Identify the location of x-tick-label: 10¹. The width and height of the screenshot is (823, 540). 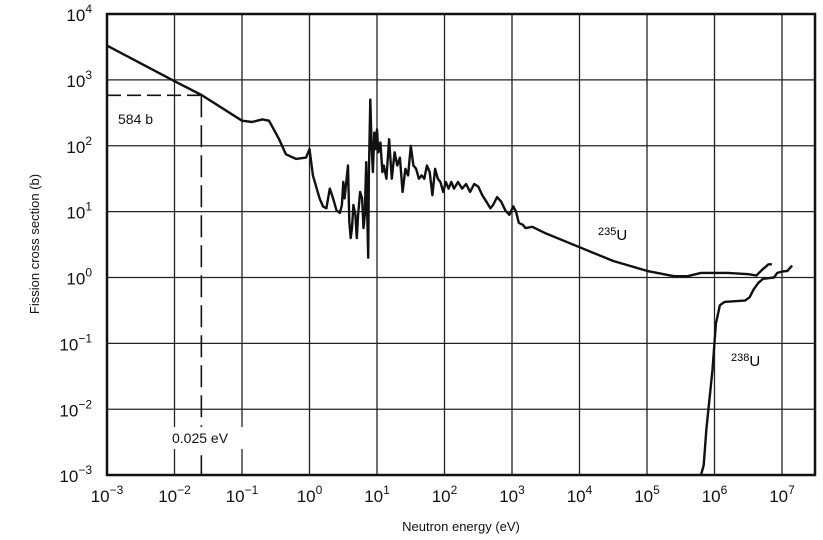
(377, 494).